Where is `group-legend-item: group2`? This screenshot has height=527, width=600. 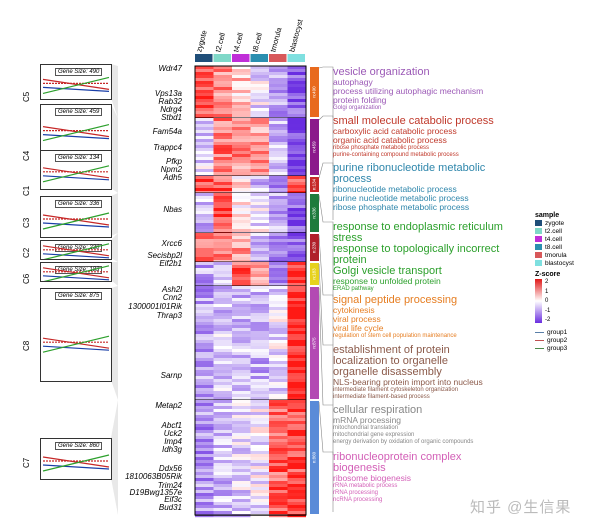
group-legend-item: group2 is located at coordinates (566, 340).